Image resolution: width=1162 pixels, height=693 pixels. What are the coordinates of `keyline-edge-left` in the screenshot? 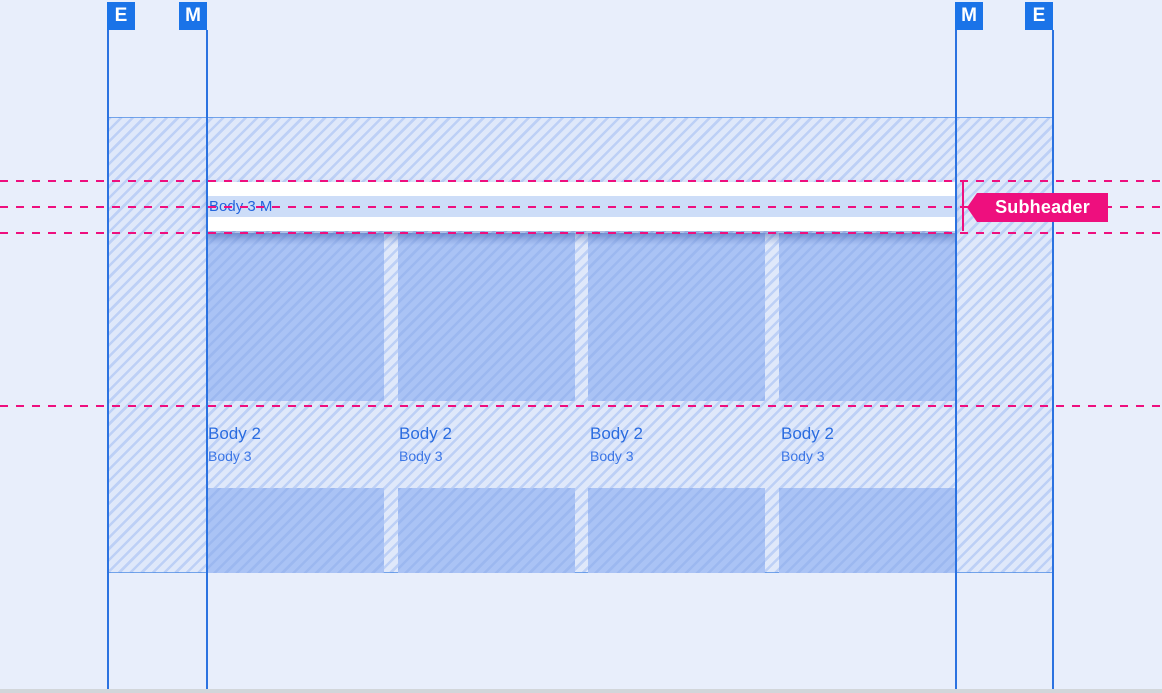 It's located at (108, 360).